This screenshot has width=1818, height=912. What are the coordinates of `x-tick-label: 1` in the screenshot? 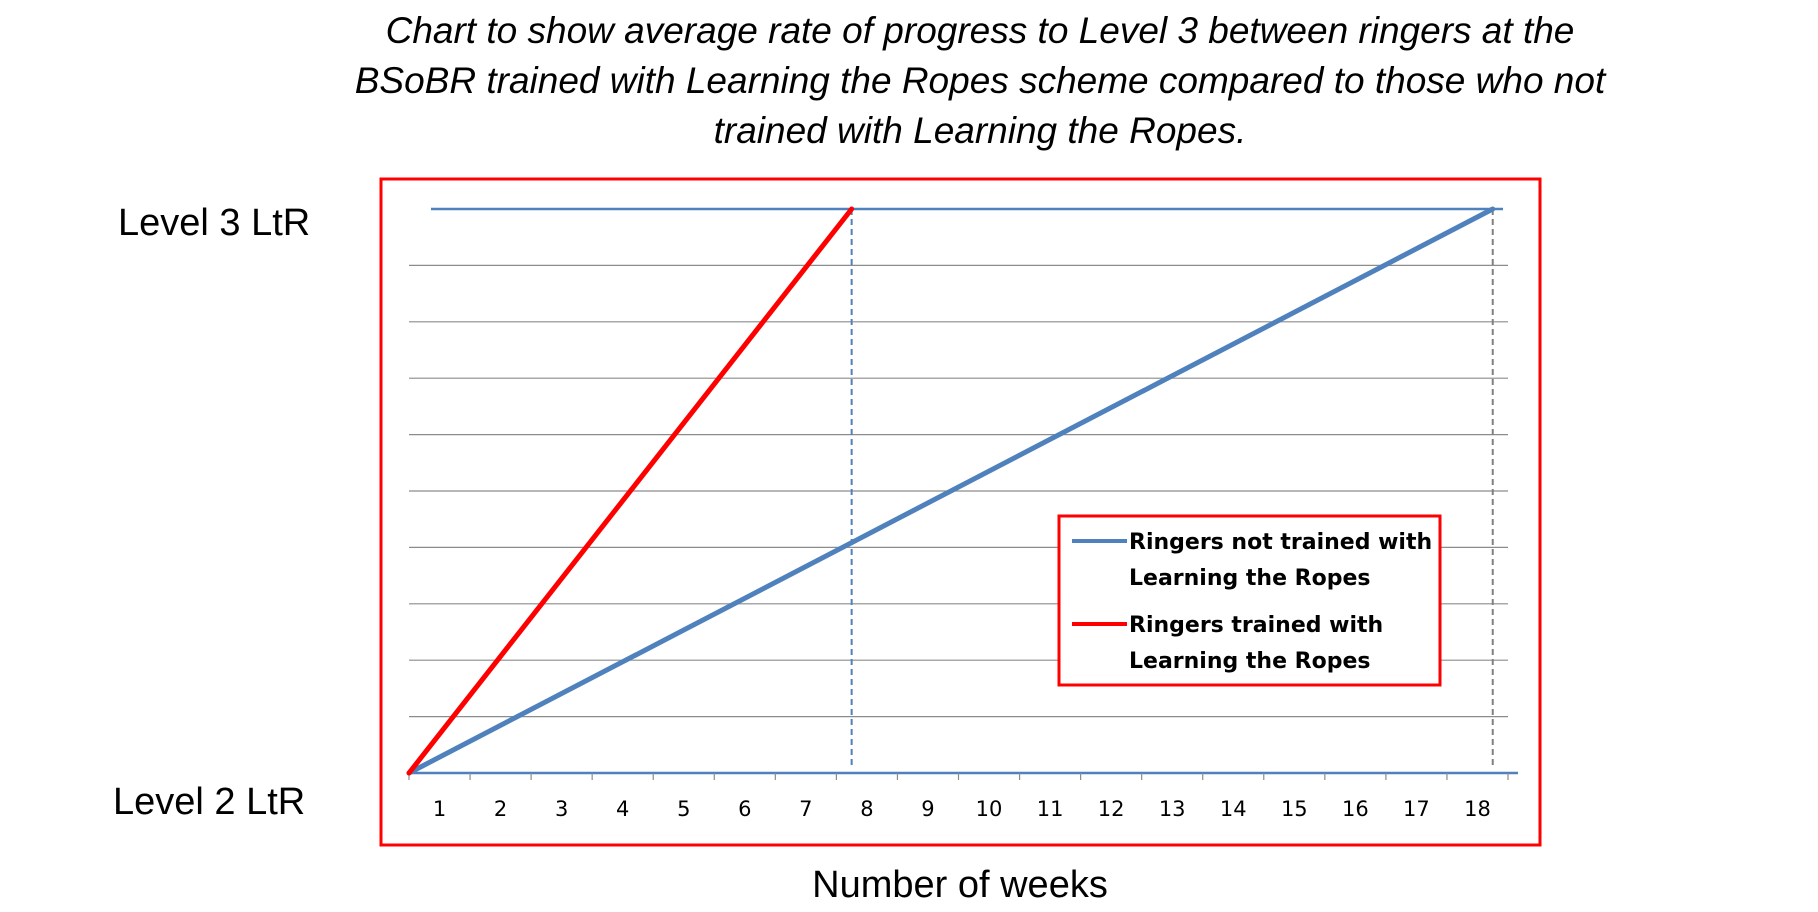 It's located at (439, 809).